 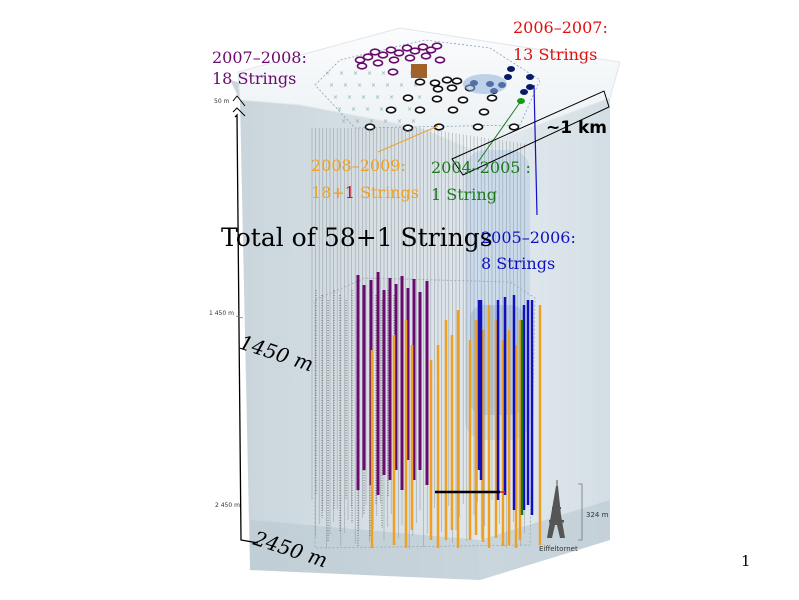 What do you see at coordinates (577, 128) in the screenshot?
I see `km-scale-label: ~1 km` at bounding box center [577, 128].